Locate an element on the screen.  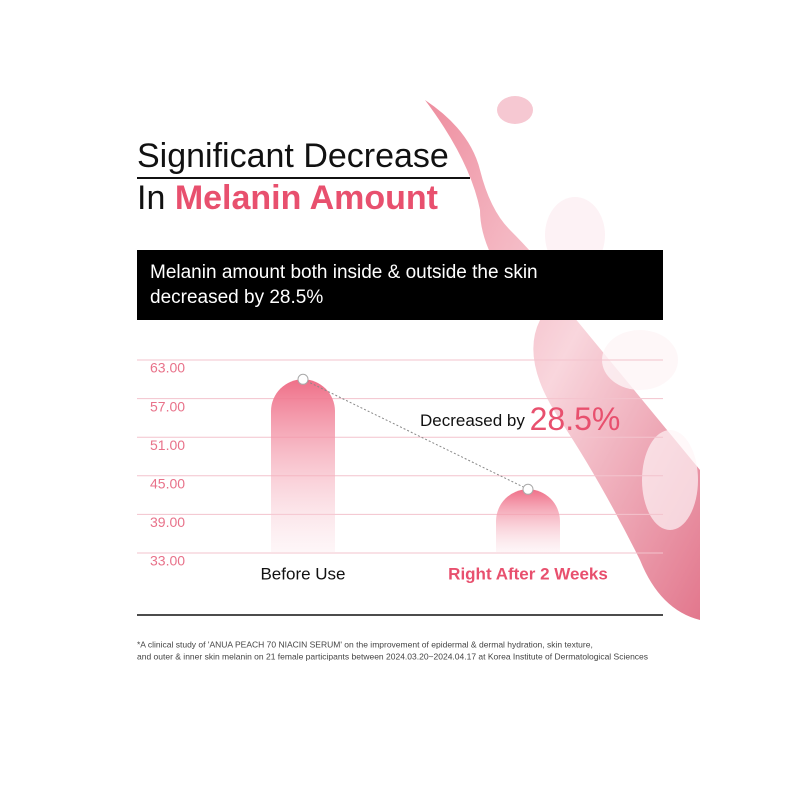
annotation-value: 28.5% is located at coordinates (575, 419).